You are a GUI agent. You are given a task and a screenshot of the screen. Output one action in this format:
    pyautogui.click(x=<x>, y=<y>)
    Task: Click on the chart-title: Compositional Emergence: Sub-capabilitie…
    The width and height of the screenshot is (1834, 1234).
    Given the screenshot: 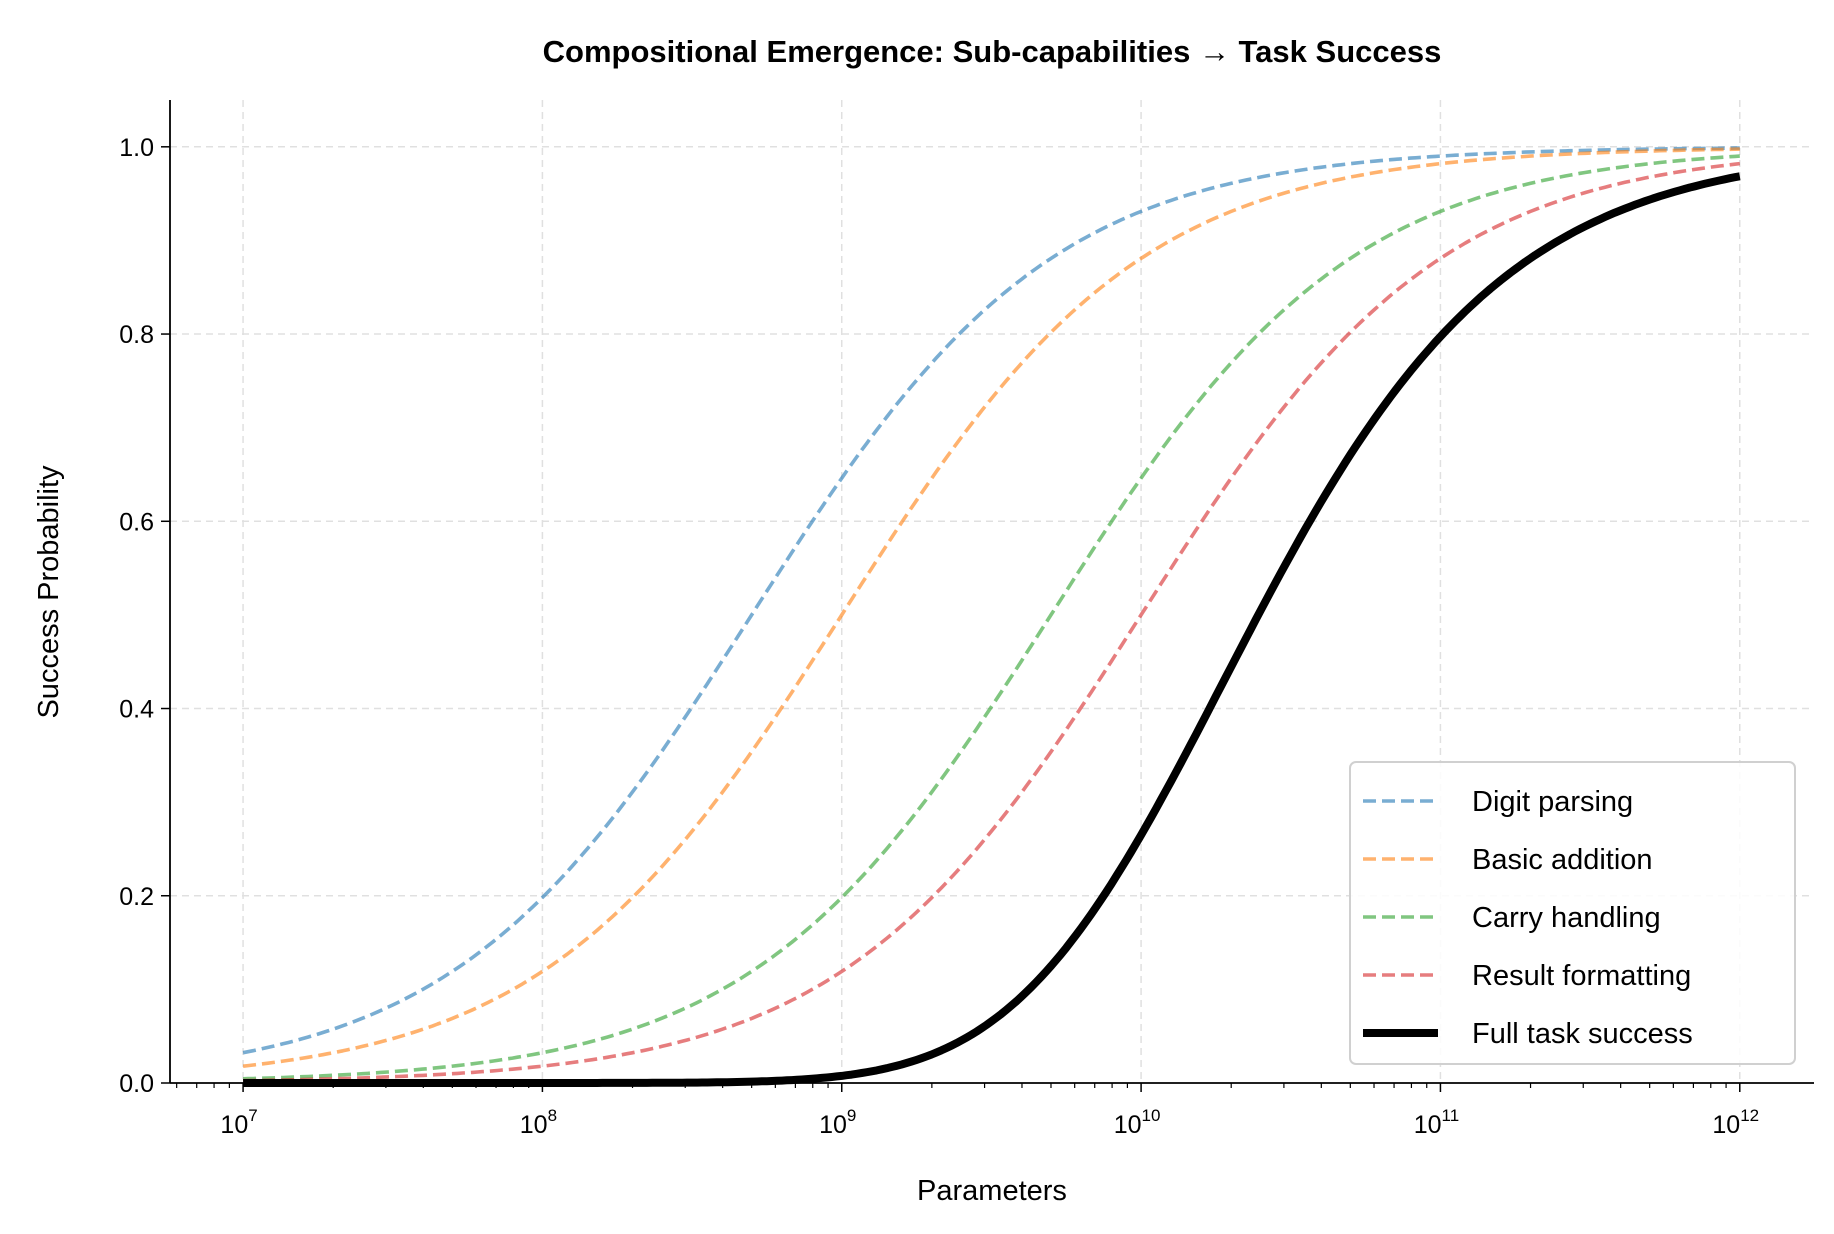 What is the action you would take?
    pyautogui.click(x=992, y=51)
    